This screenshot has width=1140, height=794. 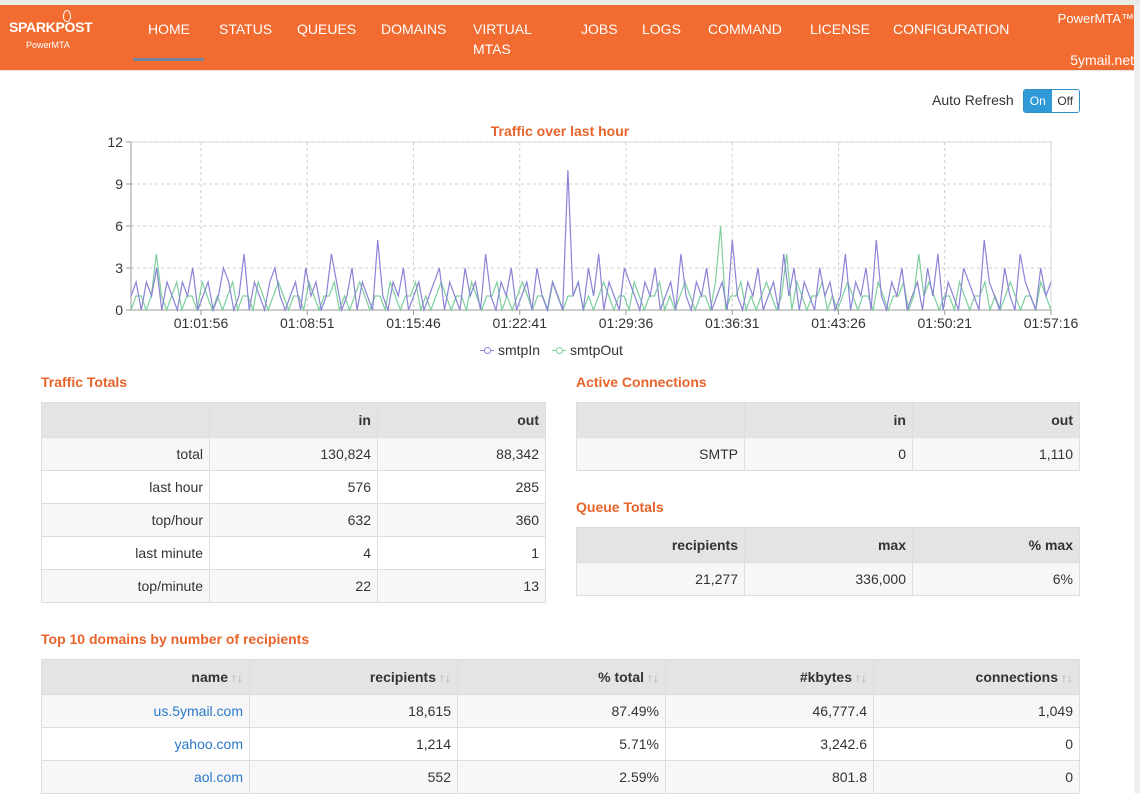 I want to click on column-header-max: max, so click(x=828, y=545).